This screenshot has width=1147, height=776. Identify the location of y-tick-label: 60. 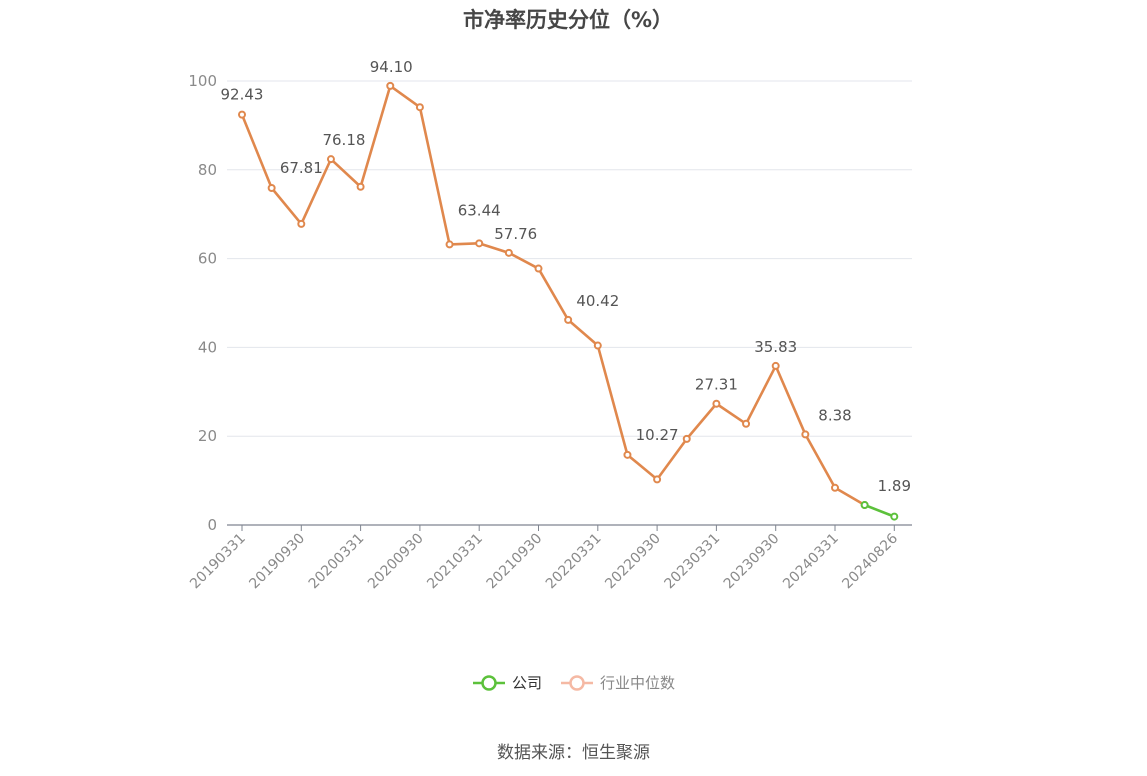
(207, 259).